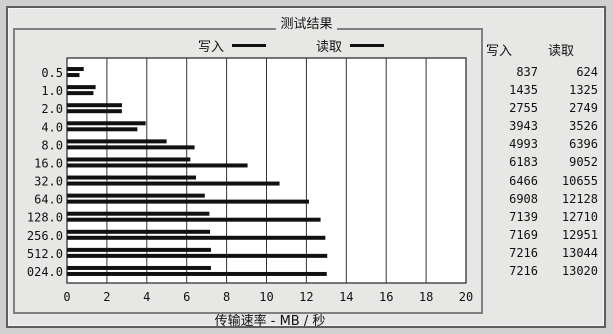 This screenshot has width=613, height=334. Describe the element at coordinates (211, 47) in the screenshot. I see `legend-write-label: 写入` at that location.